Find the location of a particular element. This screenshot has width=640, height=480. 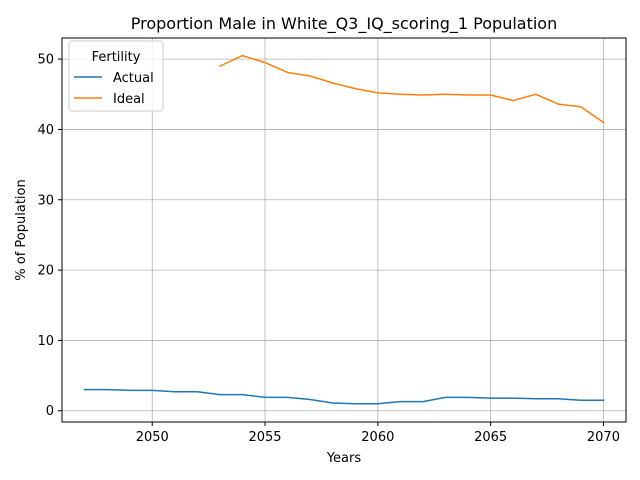

legend-label-actual: Actual is located at coordinates (133, 78).